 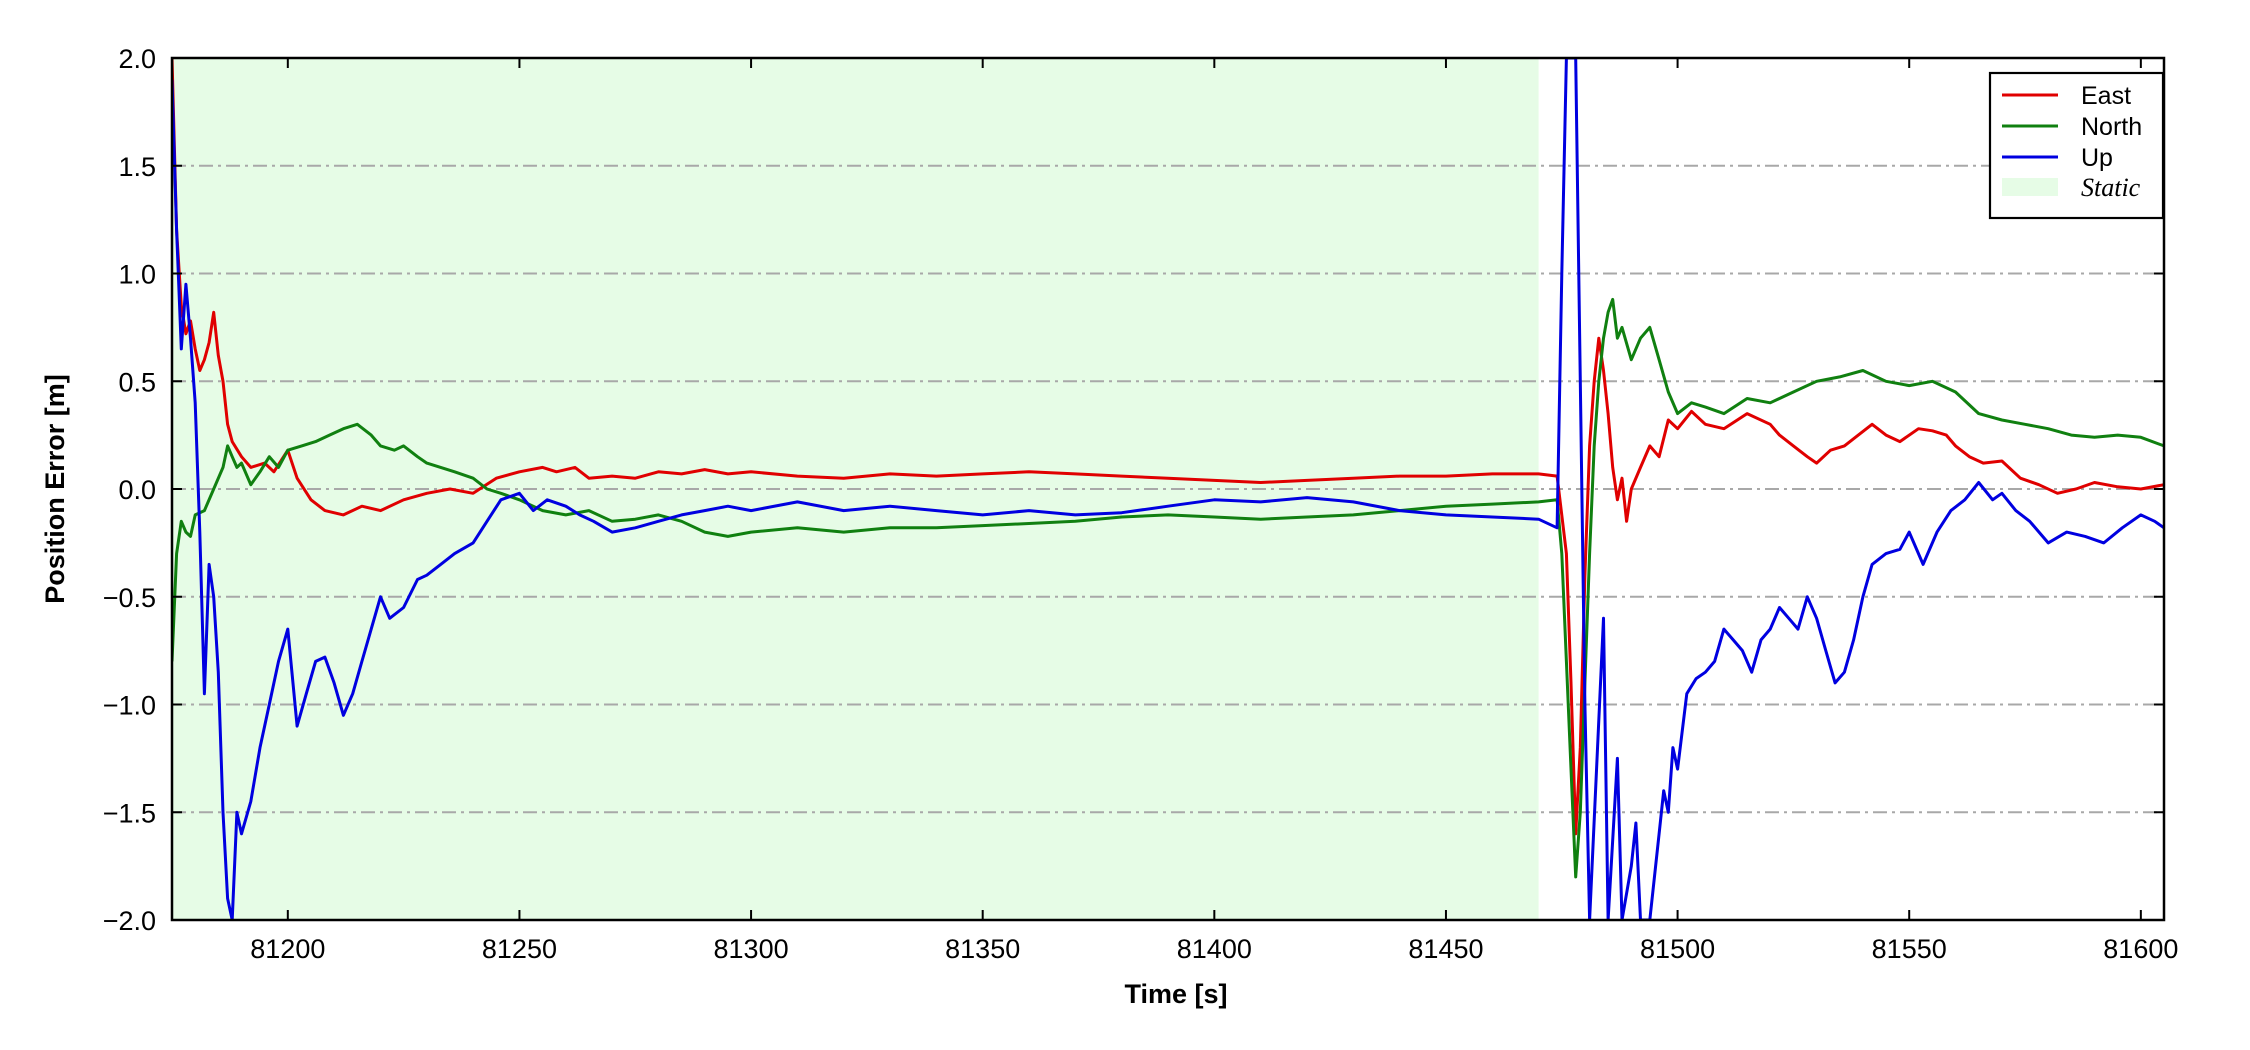 What do you see at coordinates (287, 949) in the screenshot?
I see `x-tick-label: 81200` at bounding box center [287, 949].